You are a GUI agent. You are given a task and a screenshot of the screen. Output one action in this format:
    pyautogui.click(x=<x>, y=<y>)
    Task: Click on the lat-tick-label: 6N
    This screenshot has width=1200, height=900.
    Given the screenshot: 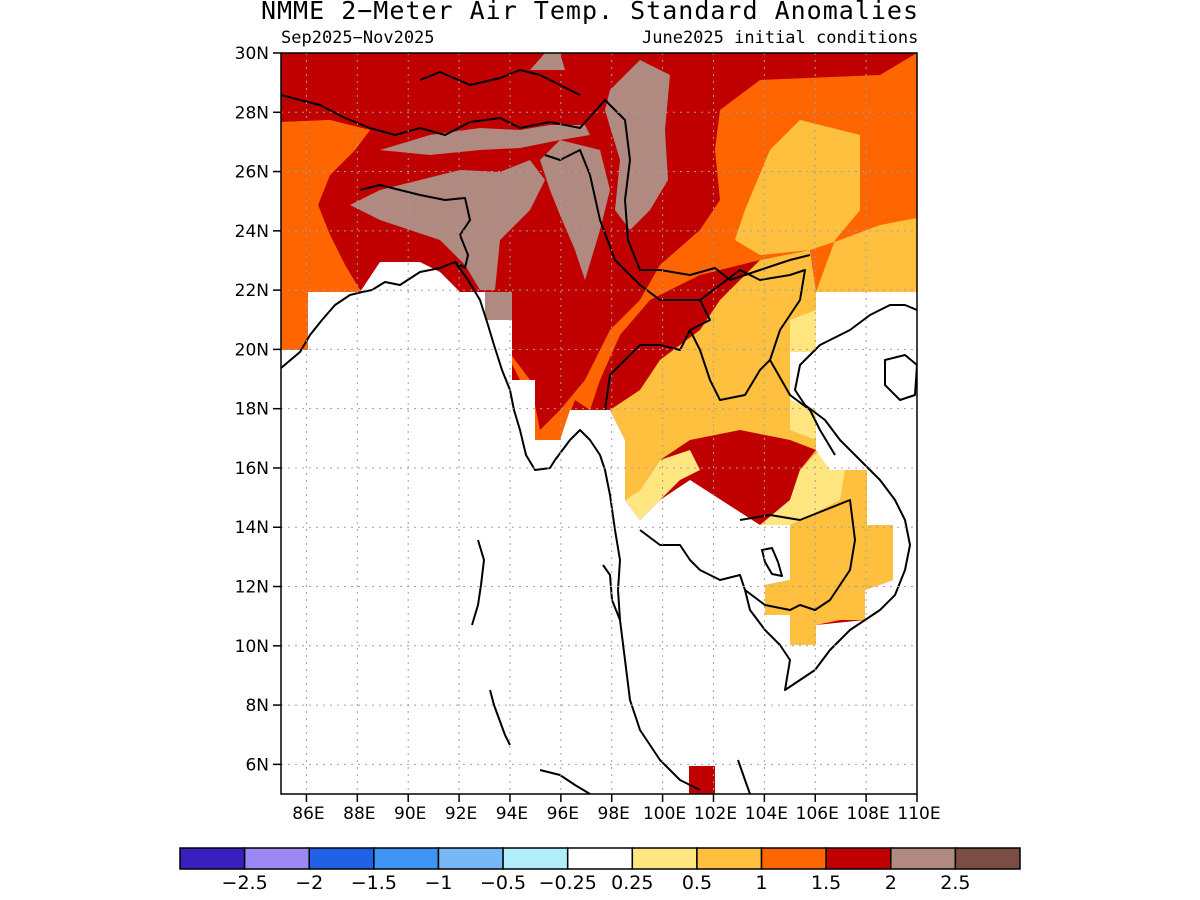 What is the action you would take?
    pyautogui.click(x=257, y=765)
    